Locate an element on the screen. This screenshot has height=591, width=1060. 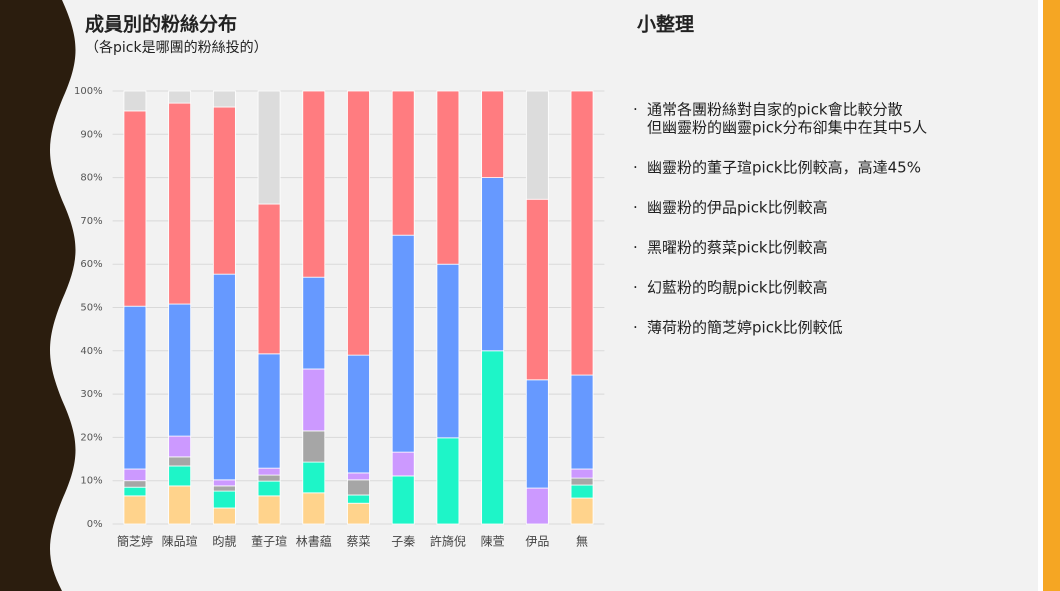
x-tick-label: 無 is located at coordinates (582, 541).